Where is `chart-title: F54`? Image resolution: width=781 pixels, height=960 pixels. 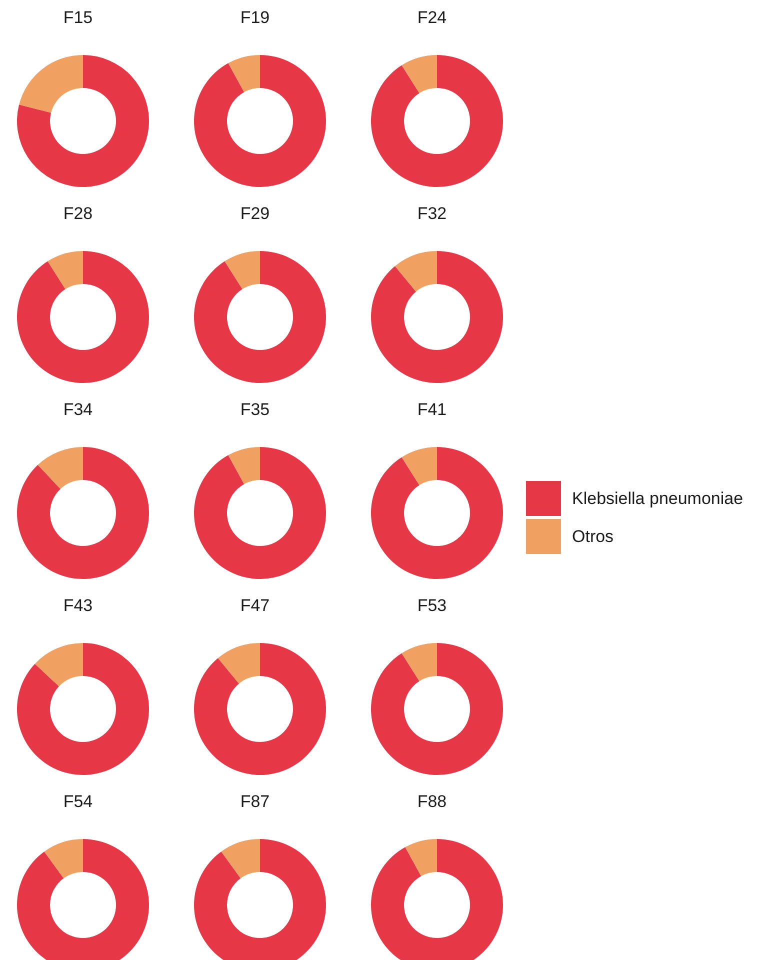 chart-title: F54 is located at coordinates (78, 802).